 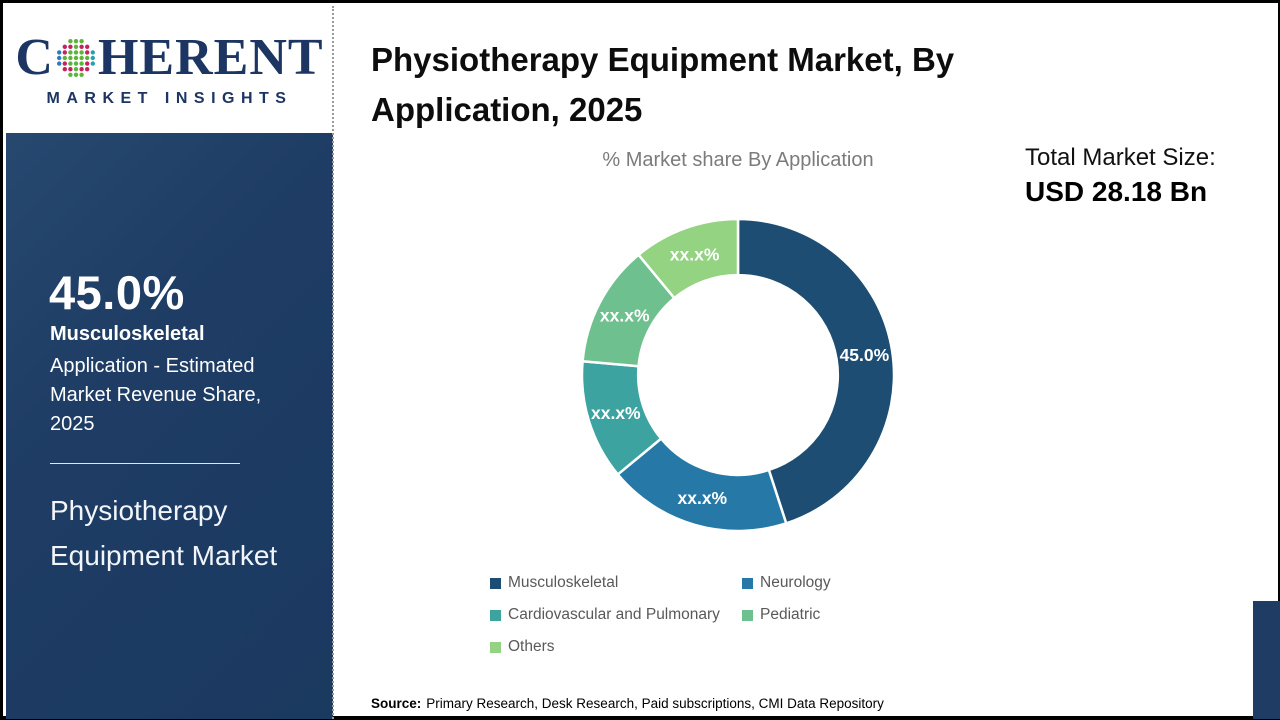 I want to click on chart-subtitle: % Market share By Application, so click(x=738, y=160).